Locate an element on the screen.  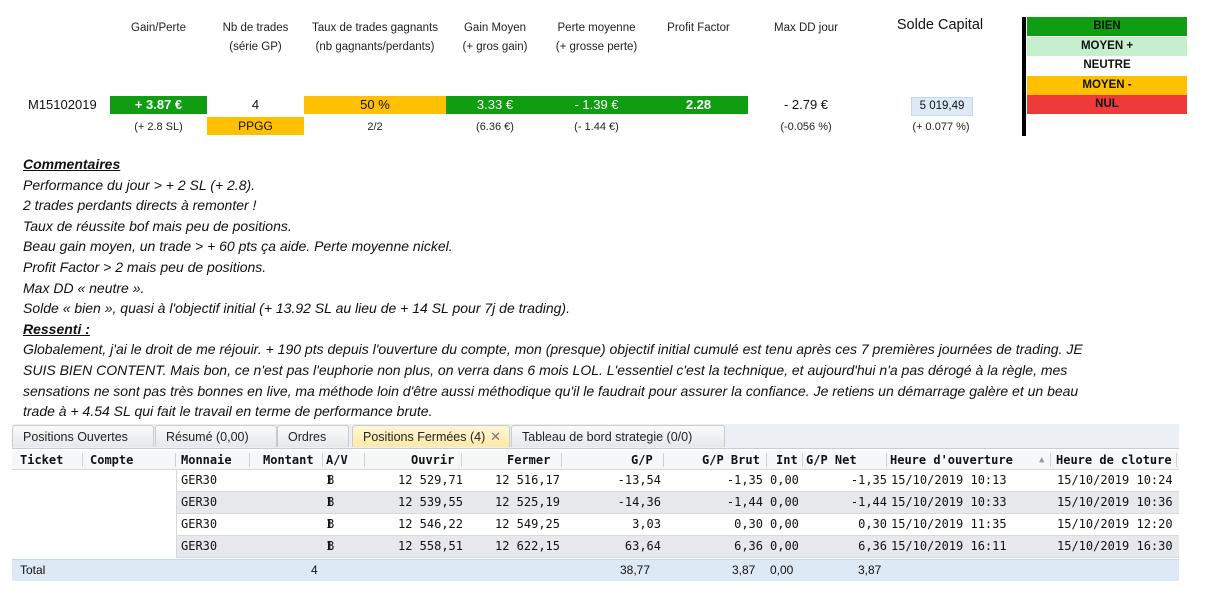
col-gp-brut: G/P Brut is located at coordinates (731, 460).